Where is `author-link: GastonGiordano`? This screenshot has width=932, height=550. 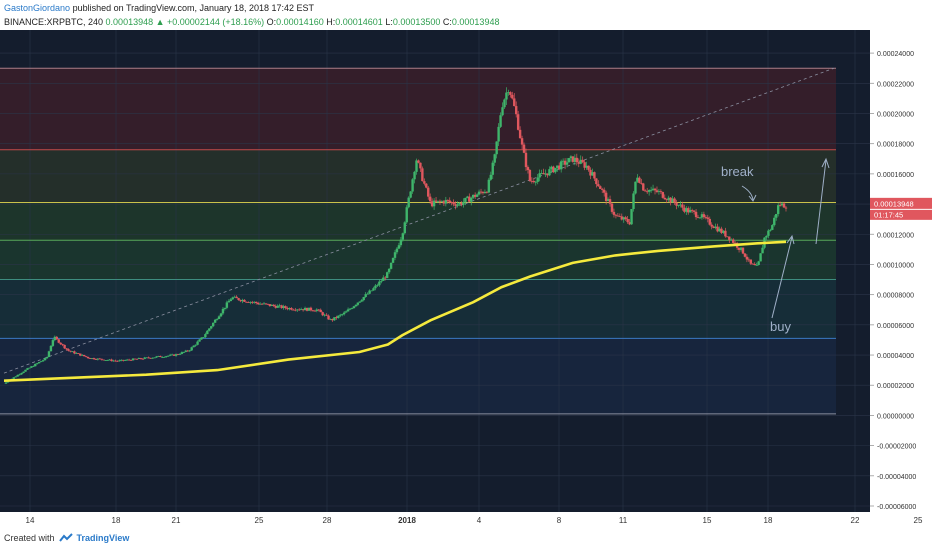
author-link: GastonGiordano is located at coordinates (37, 8).